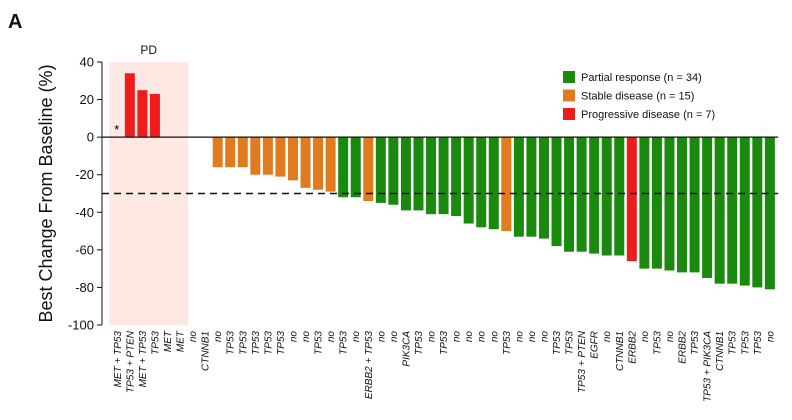 The width and height of the screenshot is (792, 420). Describe the element at coordinates (683, 347) in the screenshot. I see `category-label: ERBB2` at that location.